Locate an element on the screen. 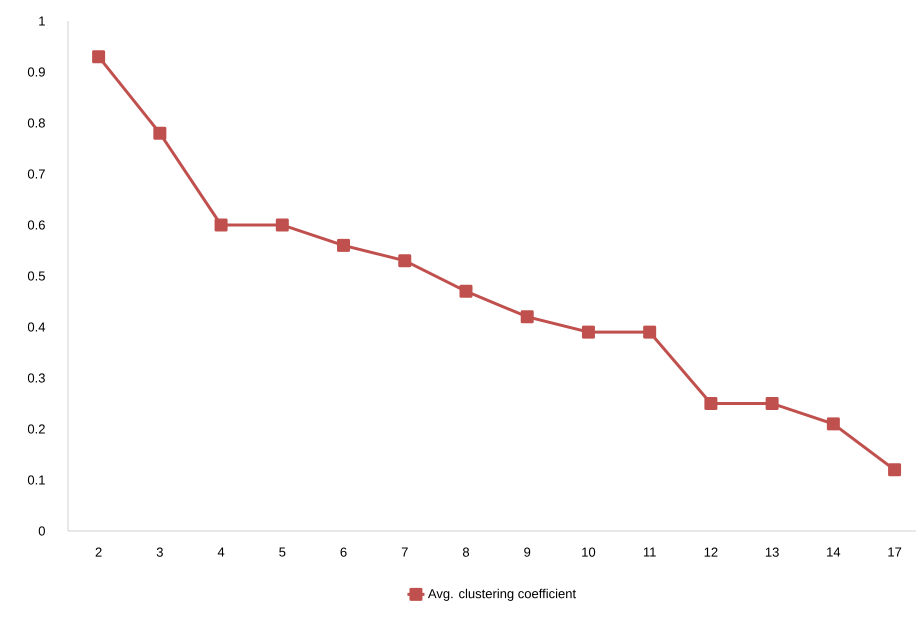 Image resolution: width=916 pixels, height=637 pixels. x-tick-label: 11 is located at coordinates (650, 552).